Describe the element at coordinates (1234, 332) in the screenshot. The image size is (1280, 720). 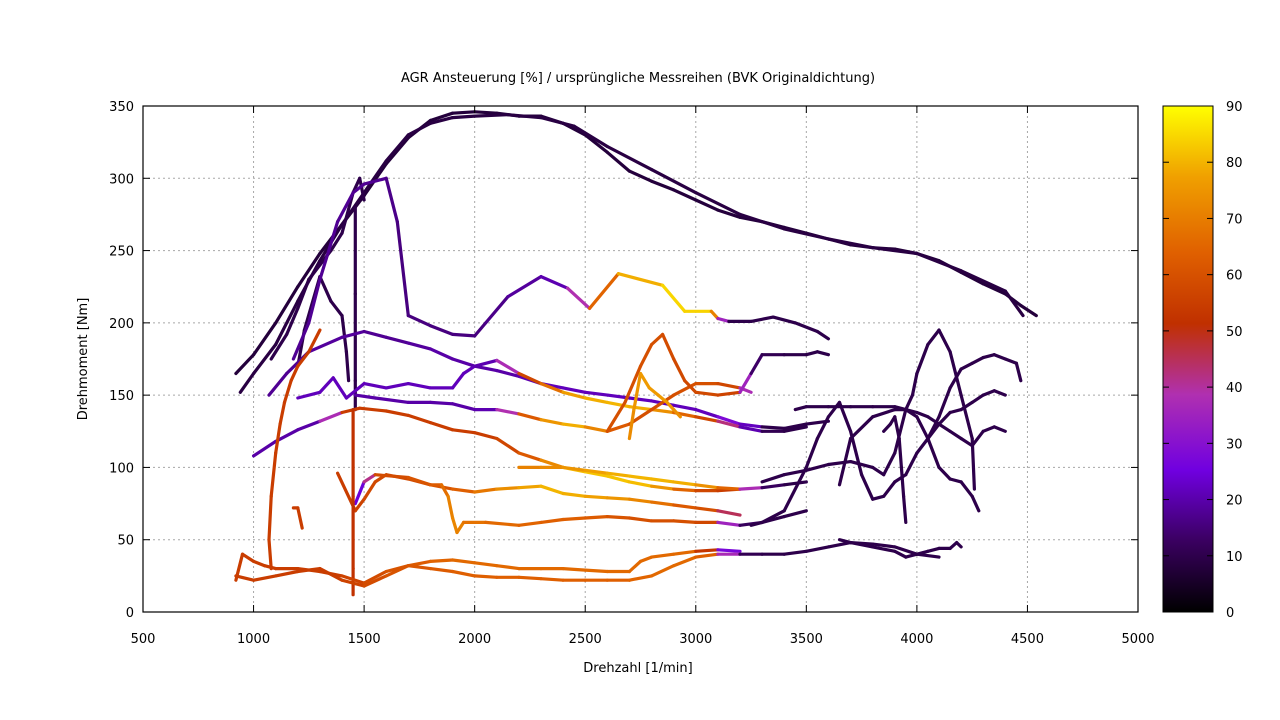
I see `colorbar-tick-label: 50` at that location.